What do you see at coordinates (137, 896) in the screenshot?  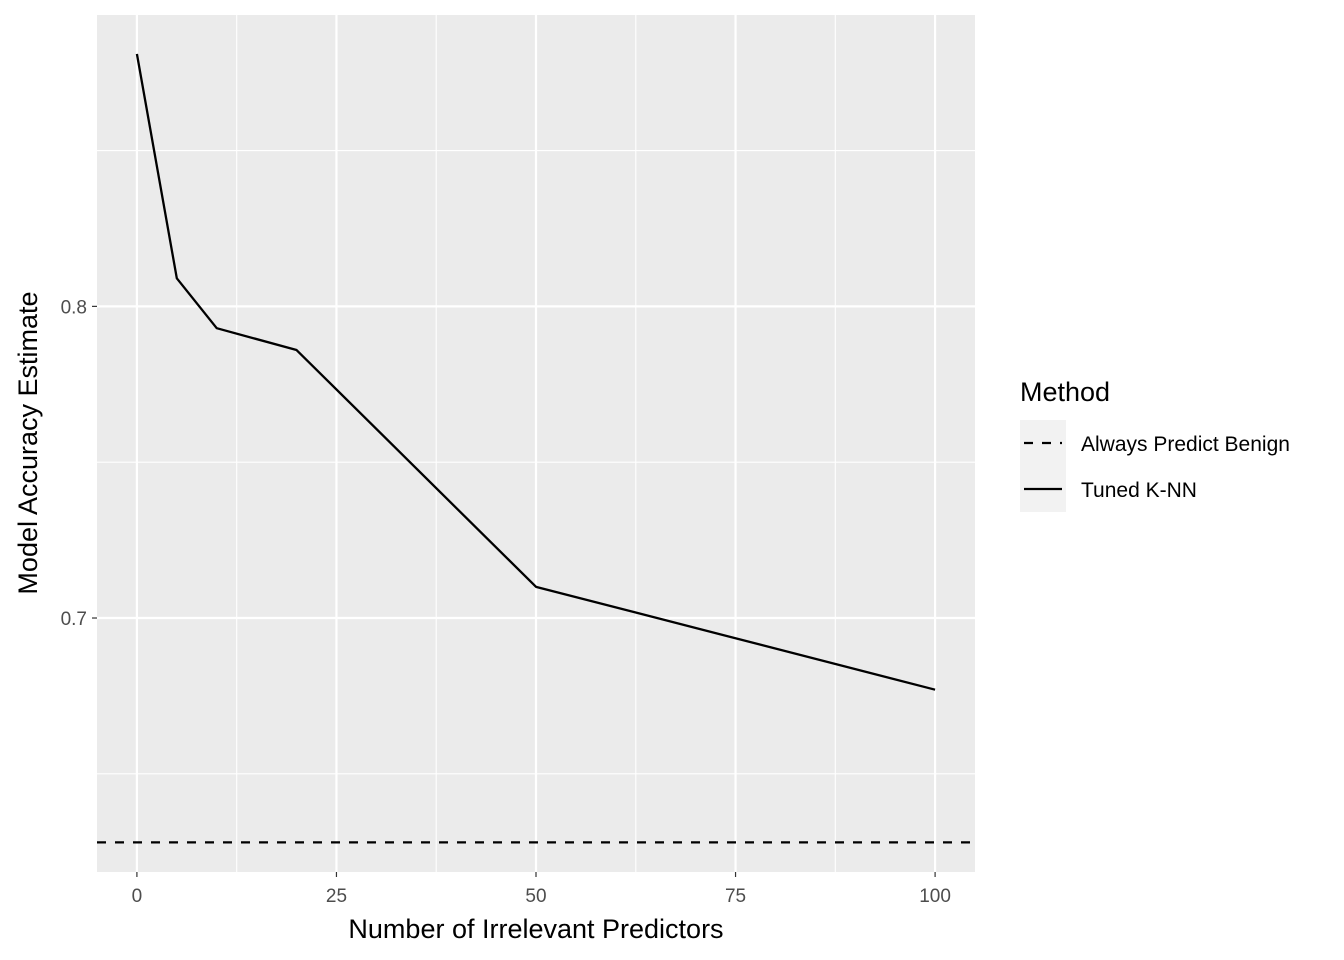 I see `x-tick-label: 0` at bounding box center [137, 896].